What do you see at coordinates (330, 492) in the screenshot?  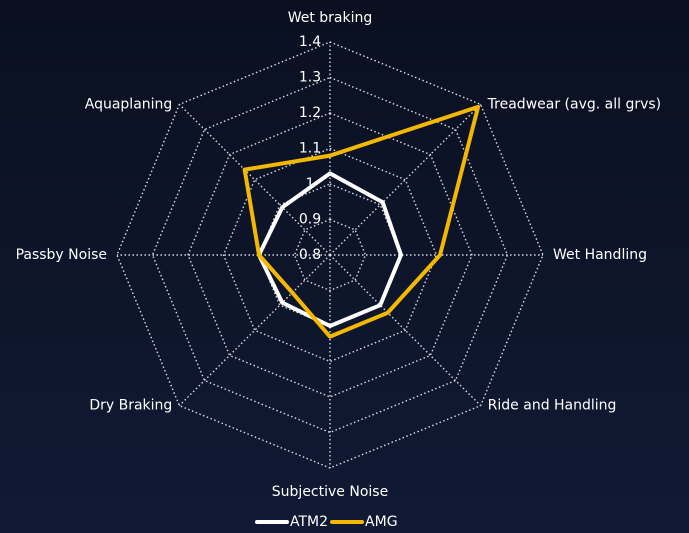 I see `category-label: Subjective Noise` at bounding box center [330, 492].